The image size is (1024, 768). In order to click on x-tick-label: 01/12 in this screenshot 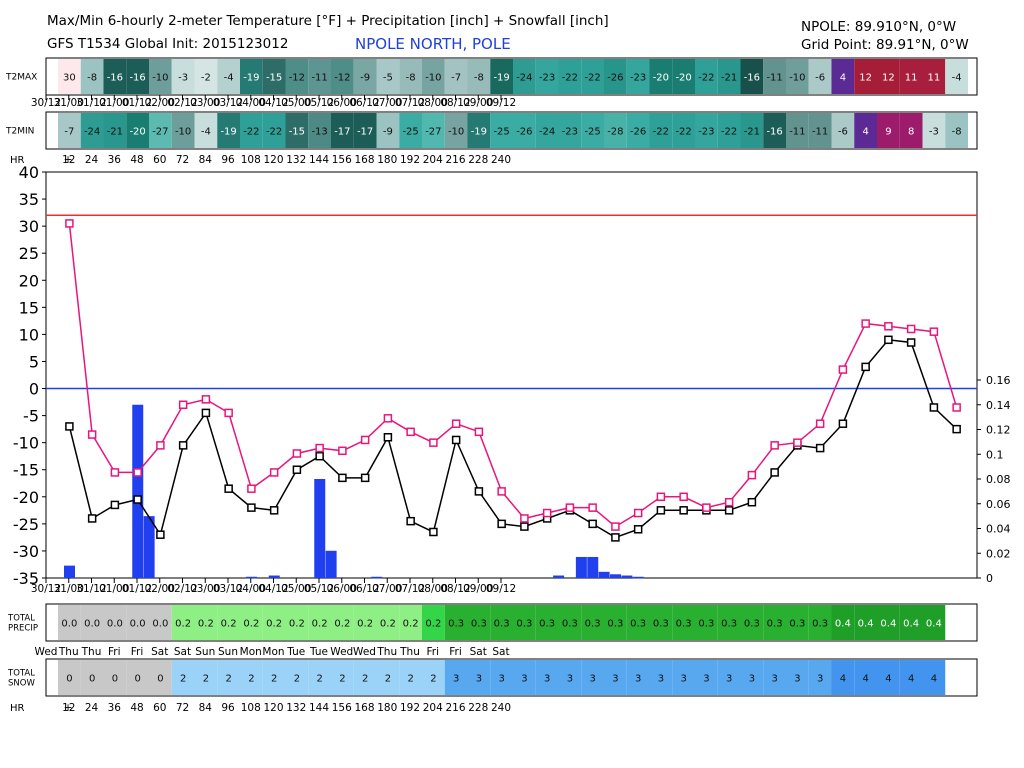, I will do `click(137, 589)`.